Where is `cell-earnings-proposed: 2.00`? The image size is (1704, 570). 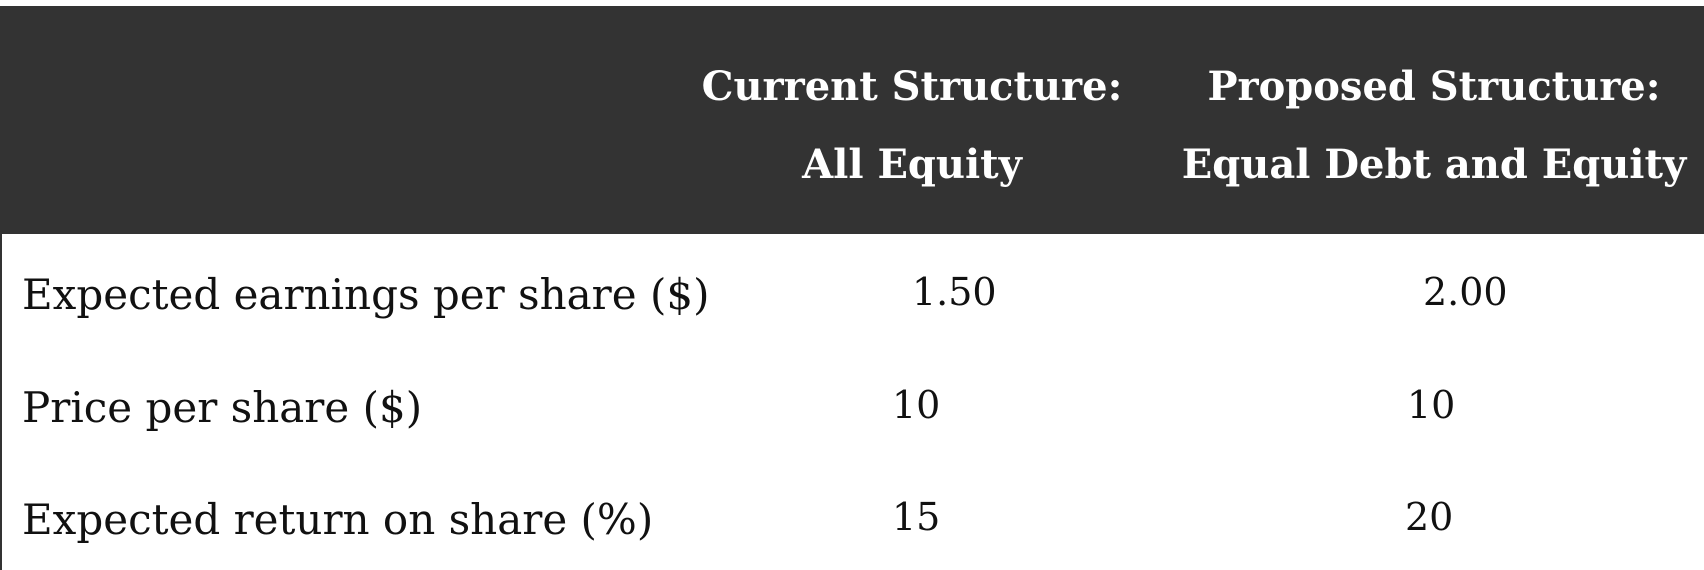
cell-earnings-proposed: 2.00 is located at coordinates (1465, 292).